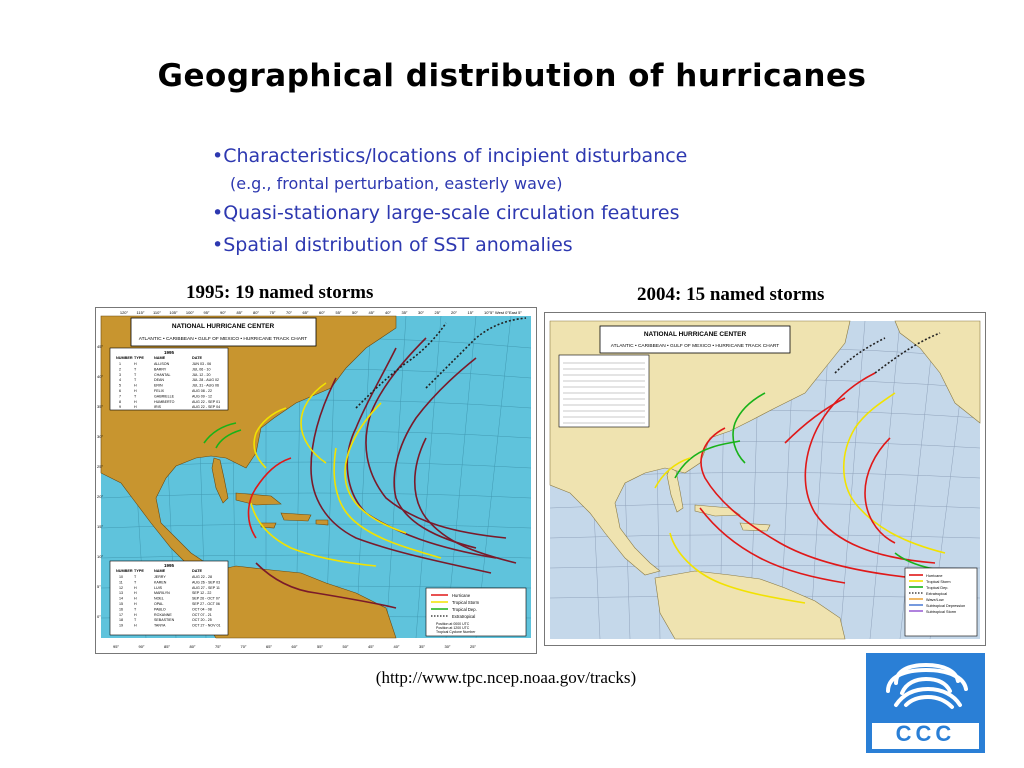 This screenshot has height=768, width=1024. What do you see at coordinates (223, 326) in the screenshot?
I see `chart-header-title: NATIONAL HURRICANE CENTER` at bounding box center [223, 326].